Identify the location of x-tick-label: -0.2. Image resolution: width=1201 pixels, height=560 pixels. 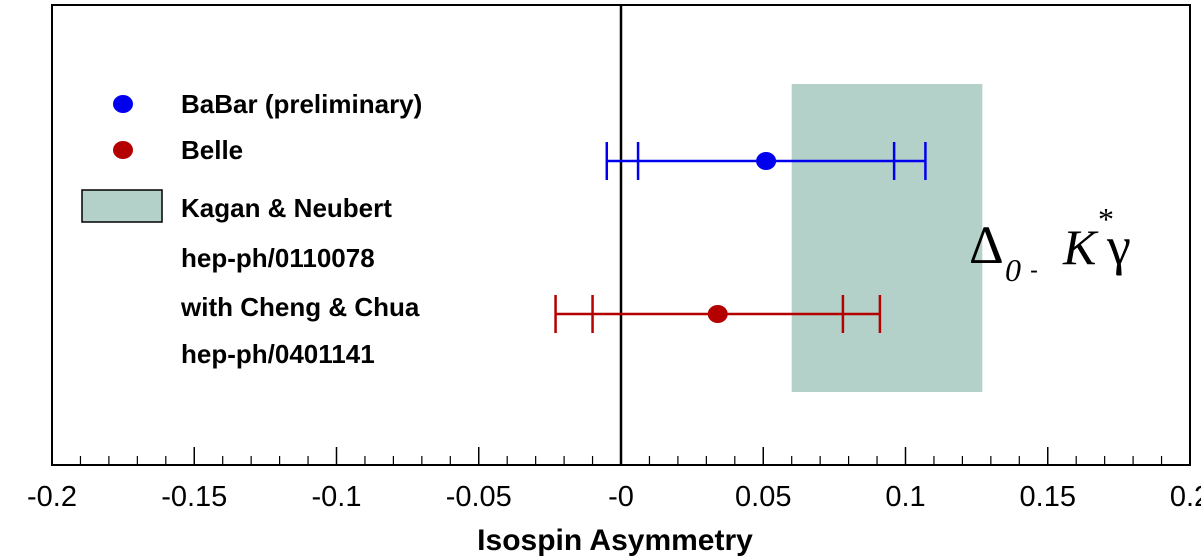
(52, 497).